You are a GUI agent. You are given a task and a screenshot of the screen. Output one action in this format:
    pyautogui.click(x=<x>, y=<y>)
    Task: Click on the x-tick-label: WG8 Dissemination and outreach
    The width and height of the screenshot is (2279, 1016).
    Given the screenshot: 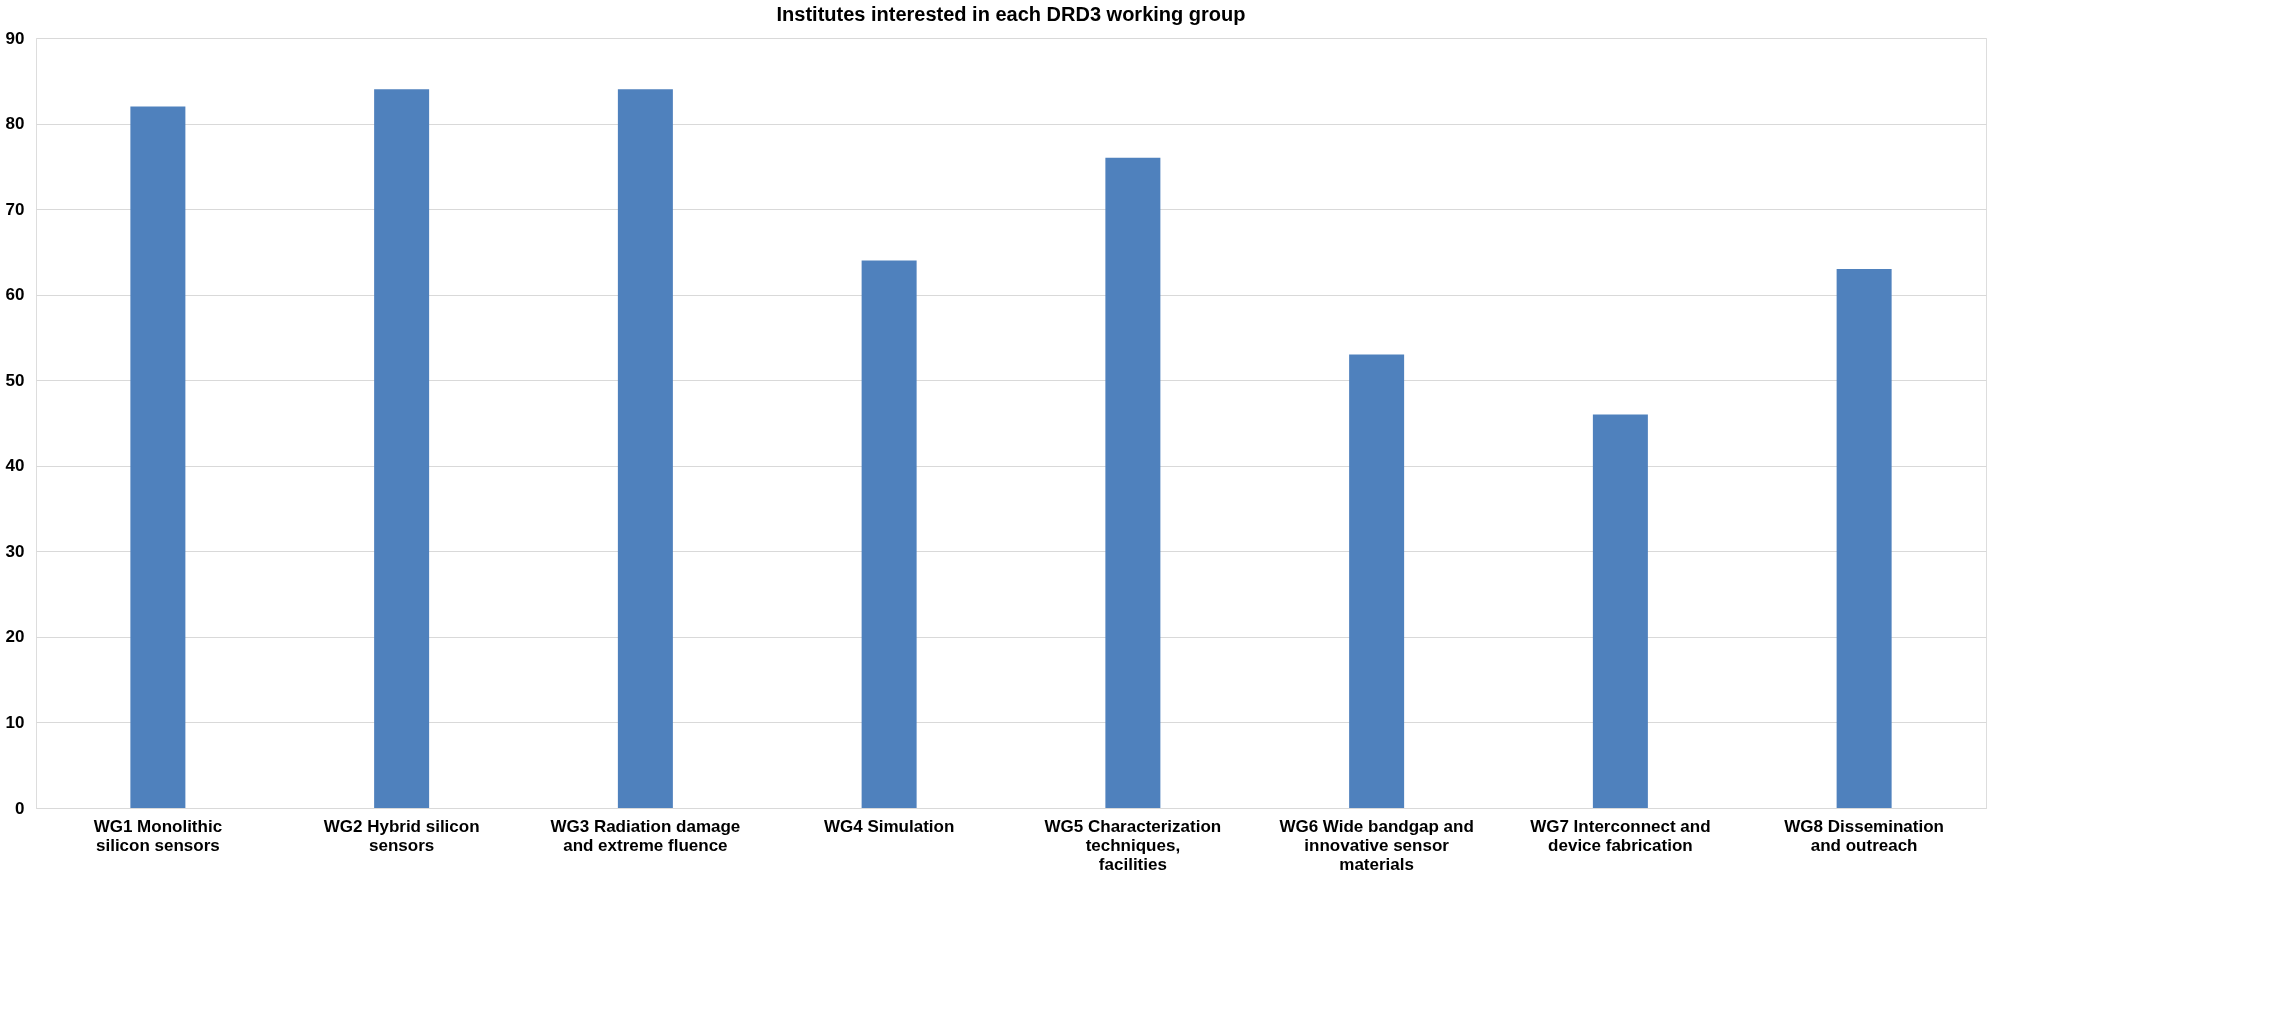 What is the action you would take?
    pyautogui.click(x=1864, y=835)
    